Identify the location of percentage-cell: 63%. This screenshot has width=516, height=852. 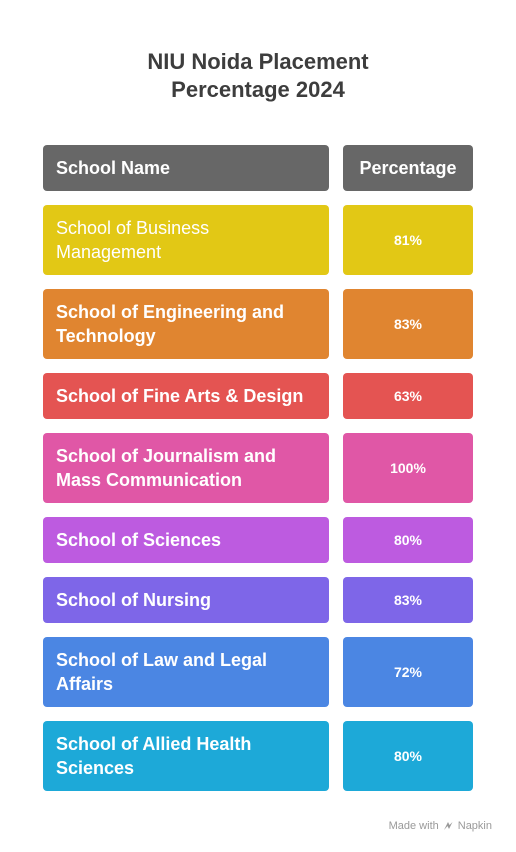
(408, 396).